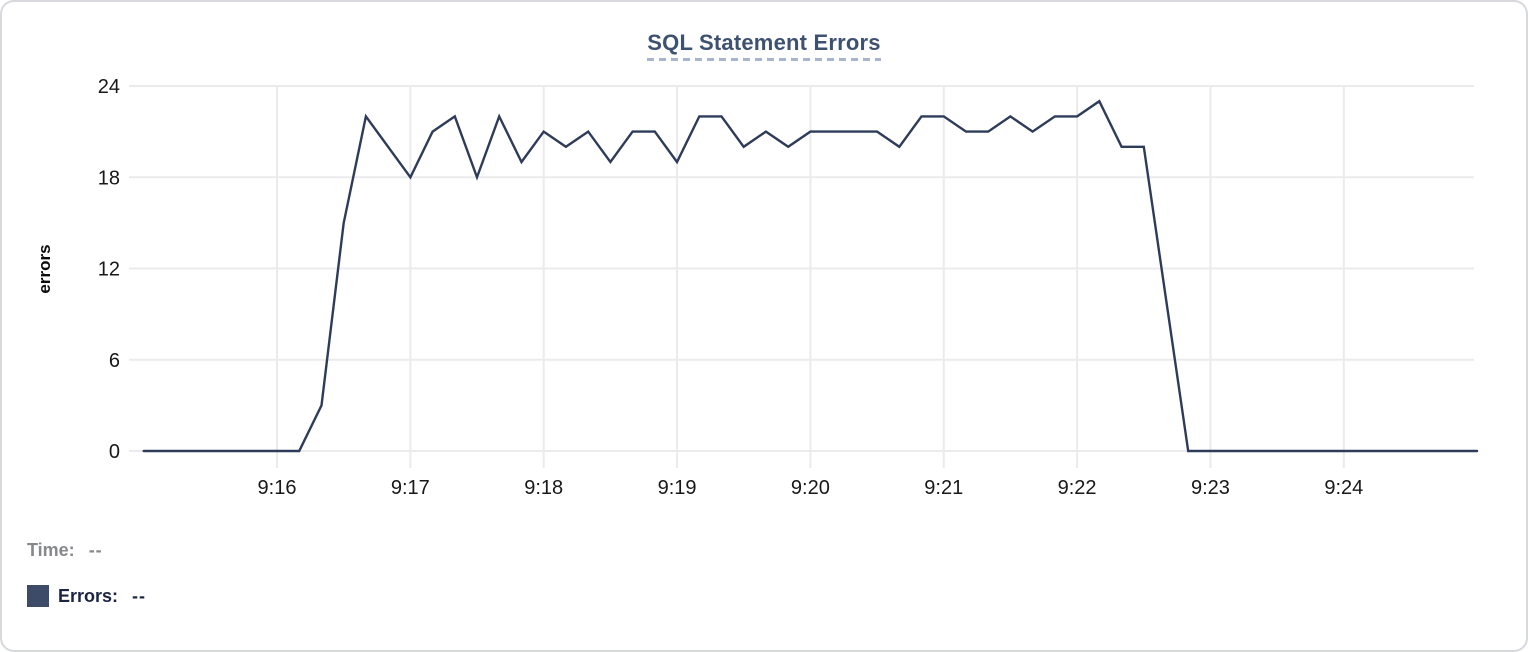  I want to click on tooltip-errors-label: Errors:, so click(88, 595).